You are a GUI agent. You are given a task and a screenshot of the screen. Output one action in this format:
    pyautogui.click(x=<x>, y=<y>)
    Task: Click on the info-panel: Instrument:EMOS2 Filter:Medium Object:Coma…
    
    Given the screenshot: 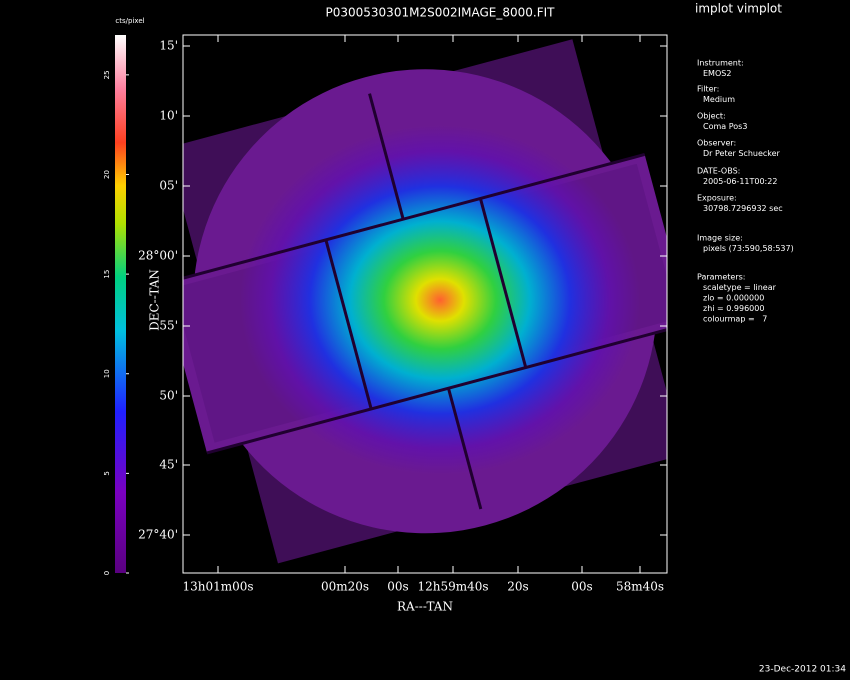 What is the action you would take?
    pyautogui.click(x=745, y=191)
    